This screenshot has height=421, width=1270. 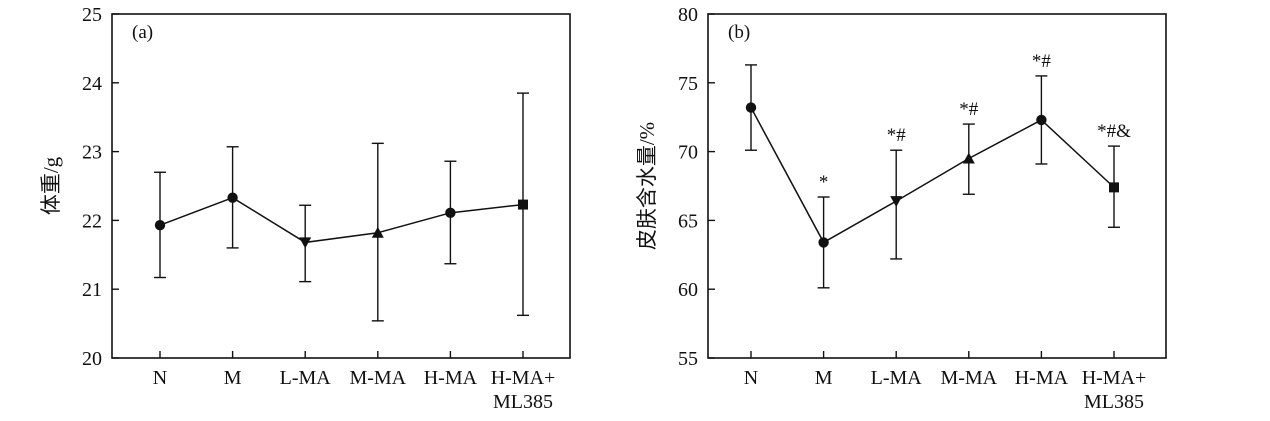 I want to click on y-tick-label: 20, so click(x=92, y=359).